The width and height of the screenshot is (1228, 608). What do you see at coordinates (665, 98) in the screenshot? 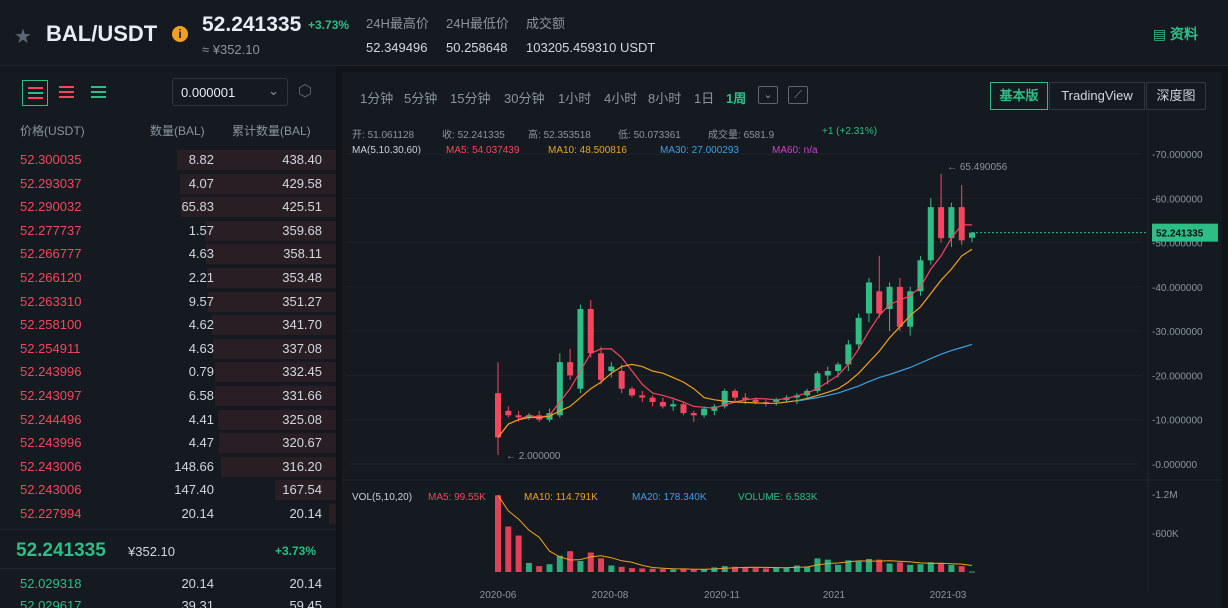
I see `timeframe-tab: 8小时` at bounding box center [665, 98].